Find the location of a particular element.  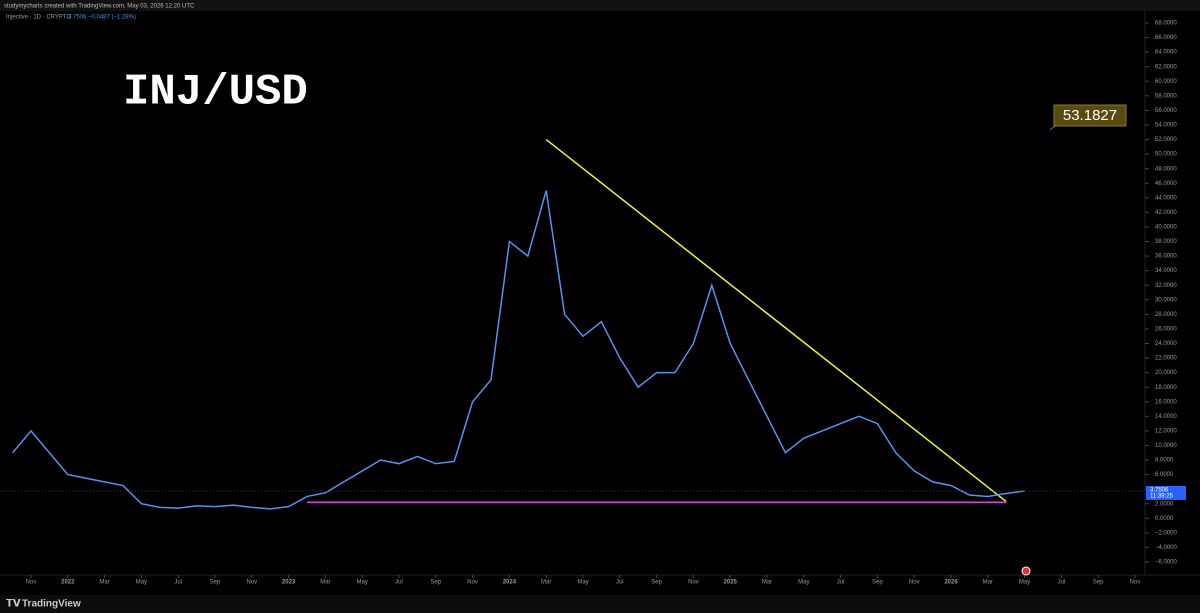

y-tick-label: 2.0000 is located at coordinates (1164, 504).